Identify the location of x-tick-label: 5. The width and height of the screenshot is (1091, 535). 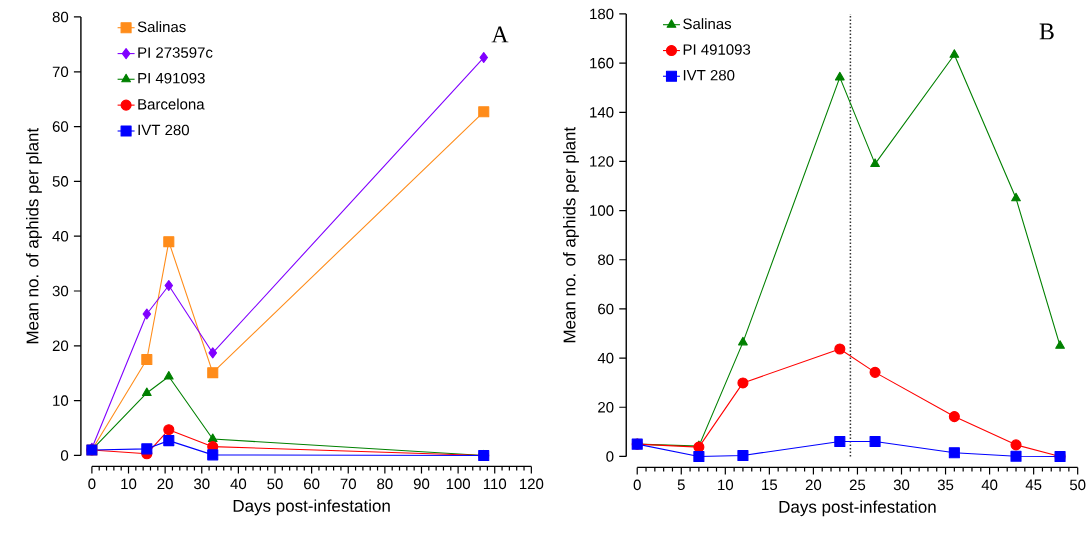
(681, 484).